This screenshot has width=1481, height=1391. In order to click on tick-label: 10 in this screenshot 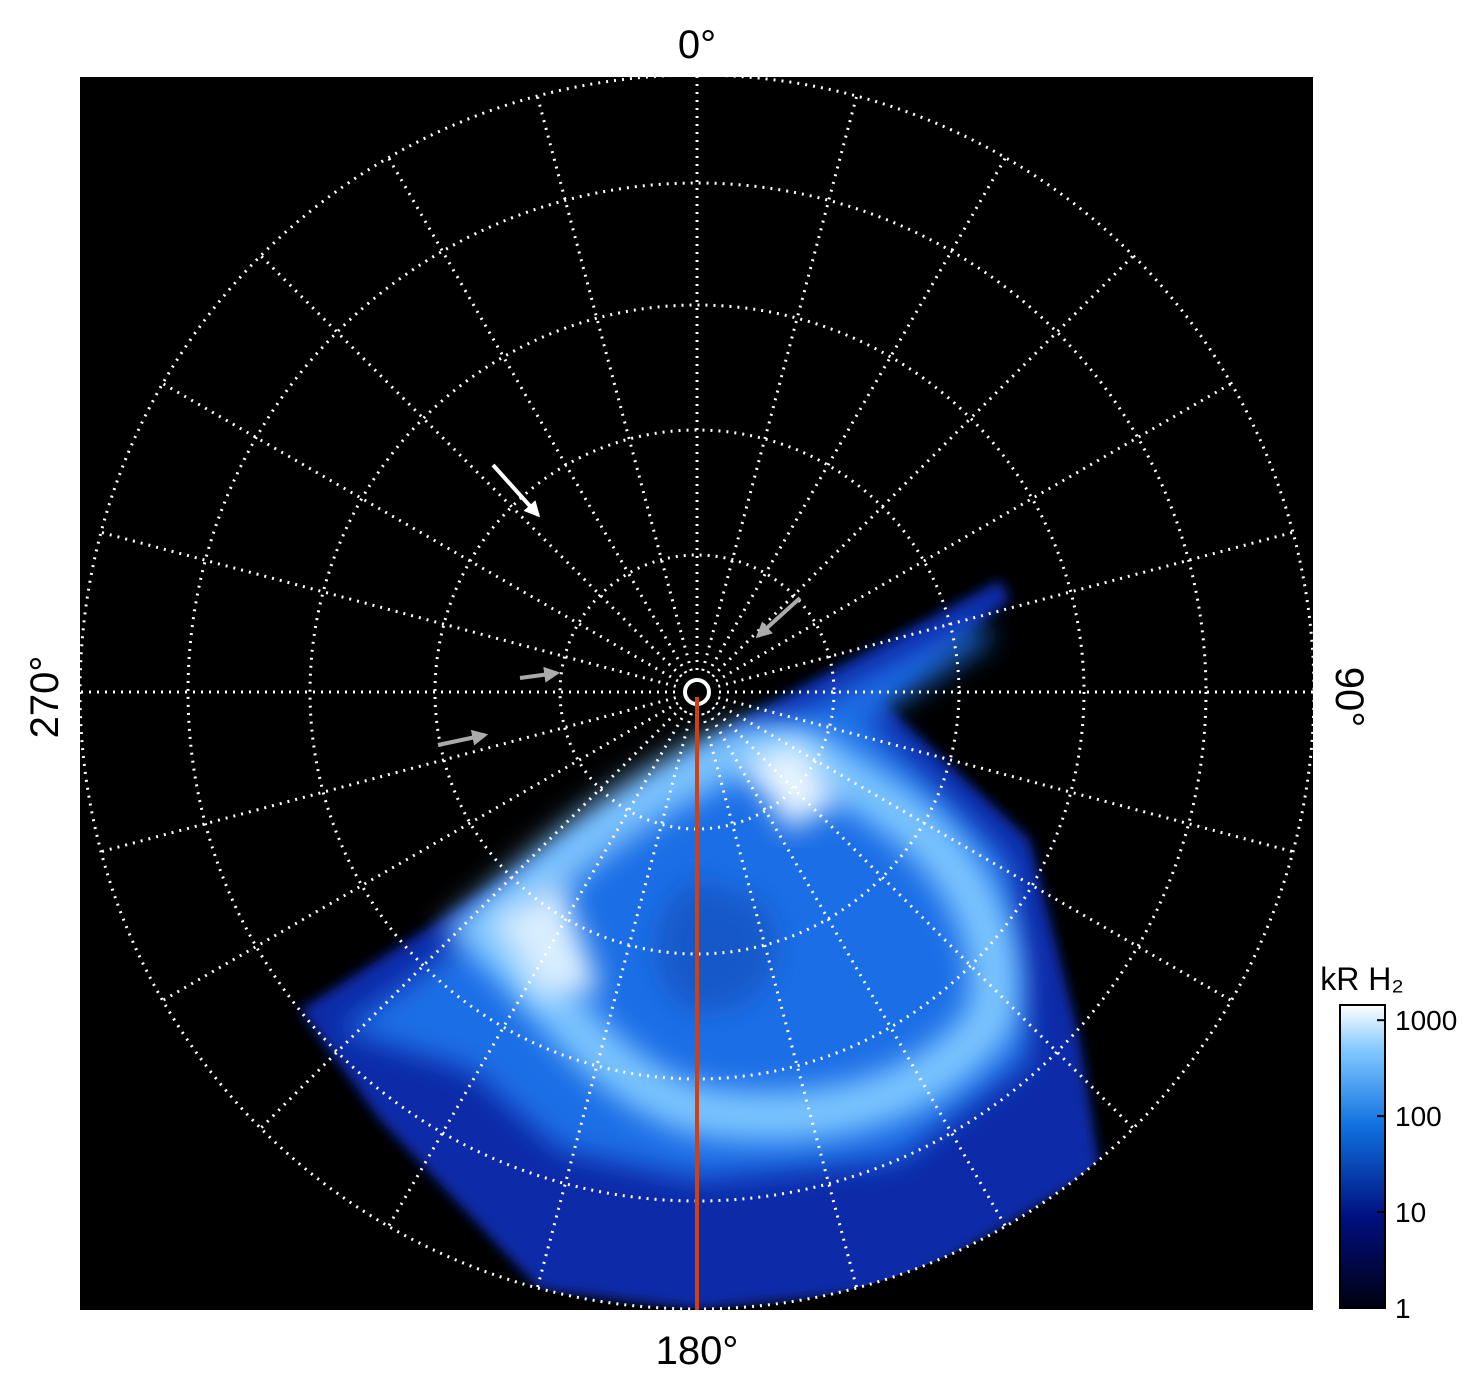, I will do `click(1410, 1212)`.